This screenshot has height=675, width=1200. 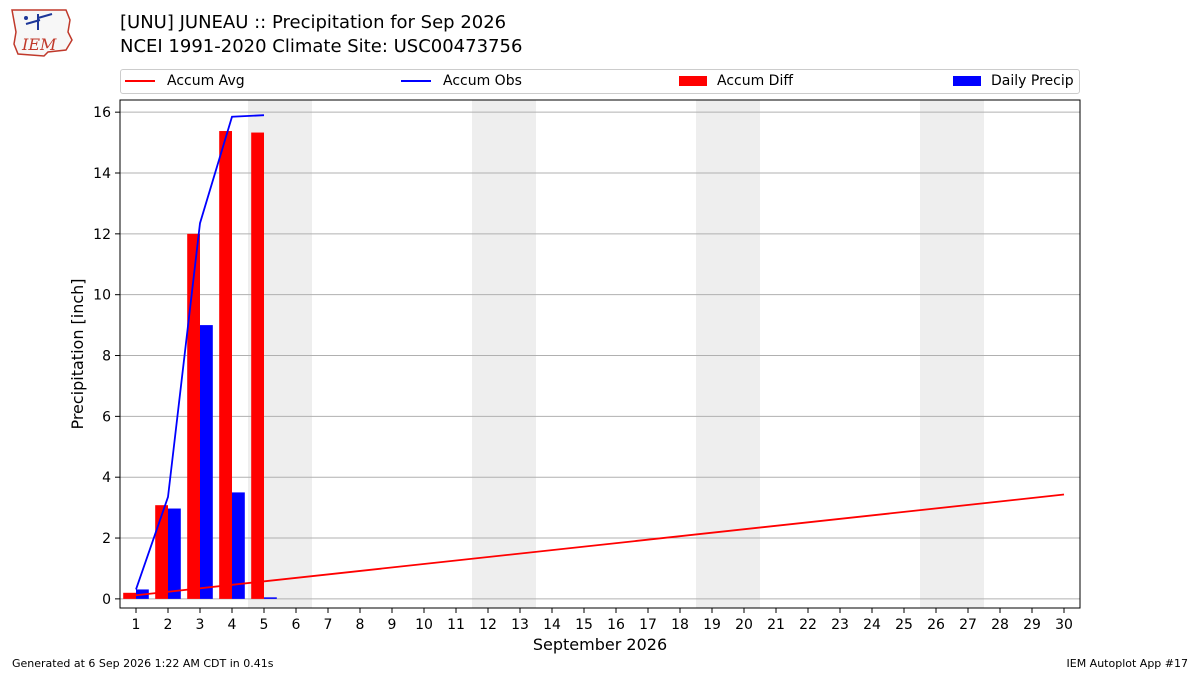 I want to click on app-label: IEM Autoplot App #17, so click(x=1127, y=663).